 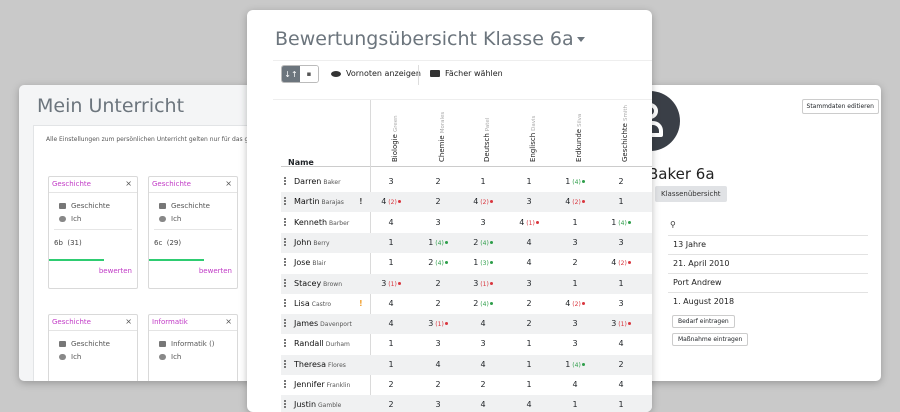 What do you see at coordinates (466, 73) in the screenshot?
I see `choose-subjects-button: Fächer wählen` at bounding box center [466, 73].